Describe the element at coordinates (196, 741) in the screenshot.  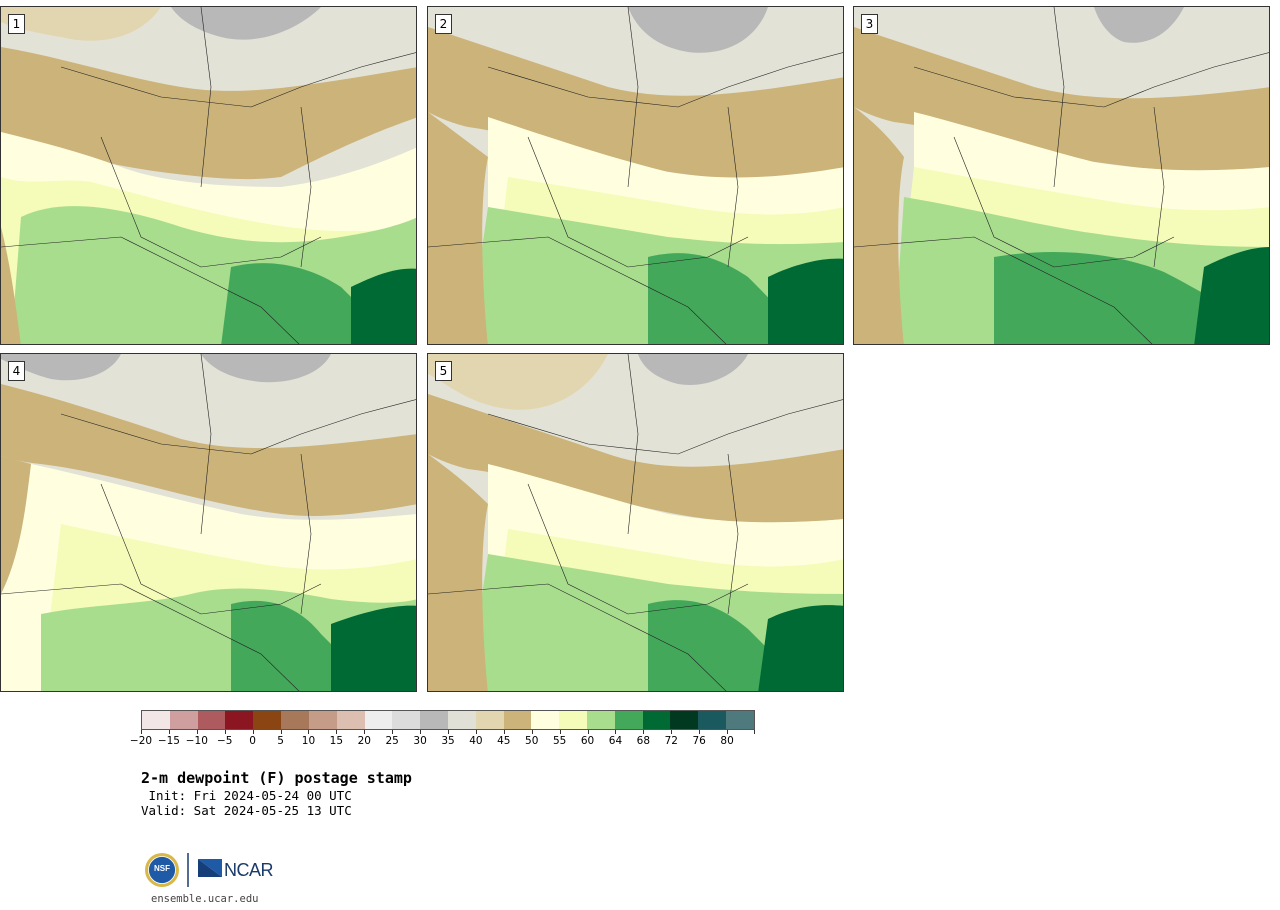
I see `colorbar-tick-label: −10` at that location.